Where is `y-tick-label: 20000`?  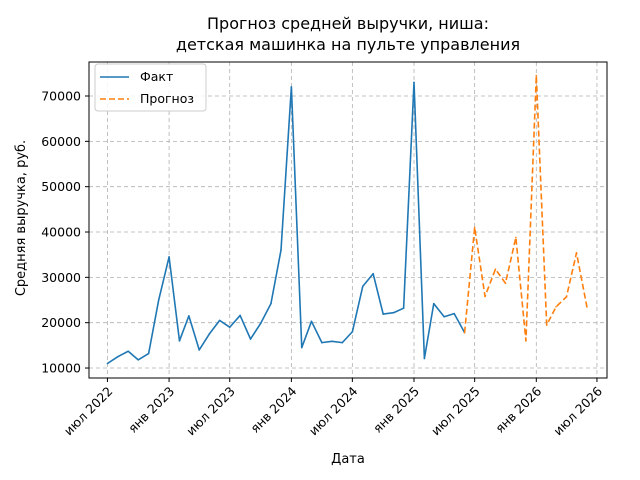
y-tick-label: 20000 is located at coordinates (61, 322).